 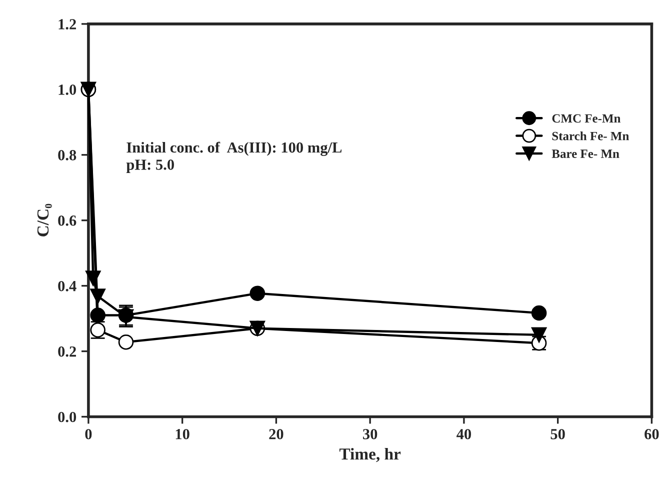 I want to click on x-tick-label: 30, so click(x=370, y=434).